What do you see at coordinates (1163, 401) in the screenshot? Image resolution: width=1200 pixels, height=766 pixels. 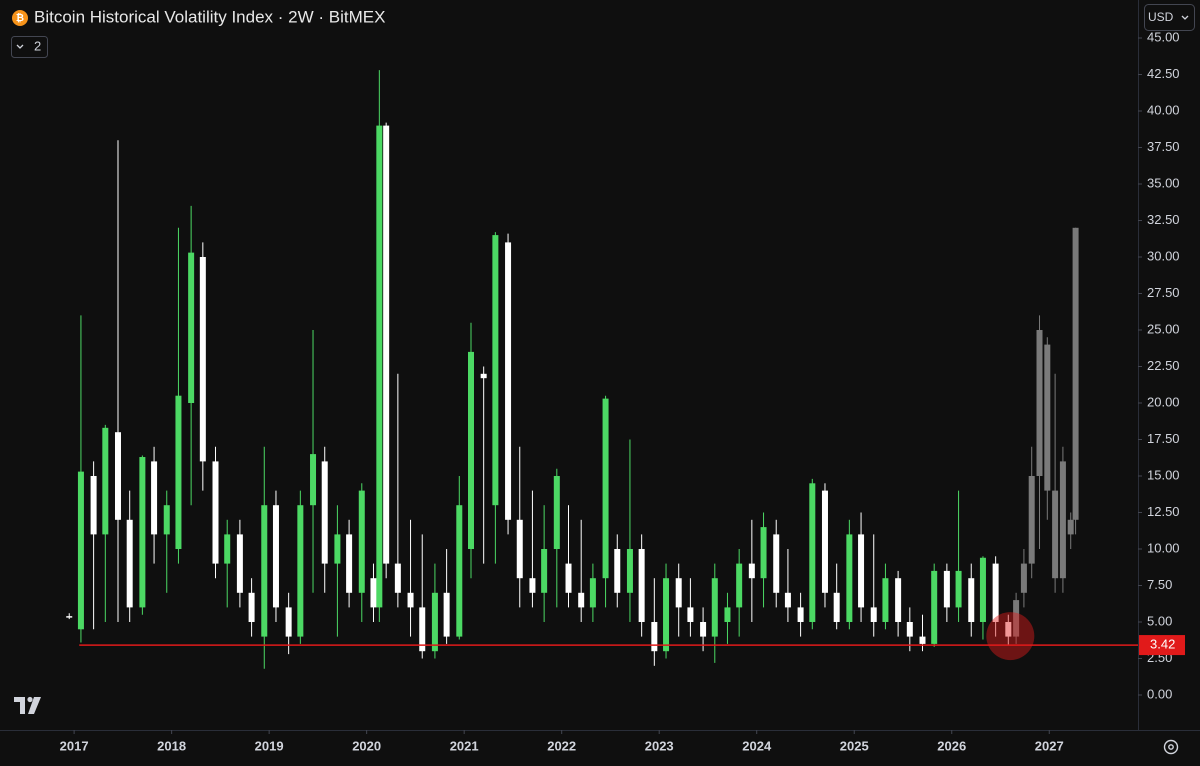 I see `y-tick-label: 20.00` at bounding box center [1163, 401].